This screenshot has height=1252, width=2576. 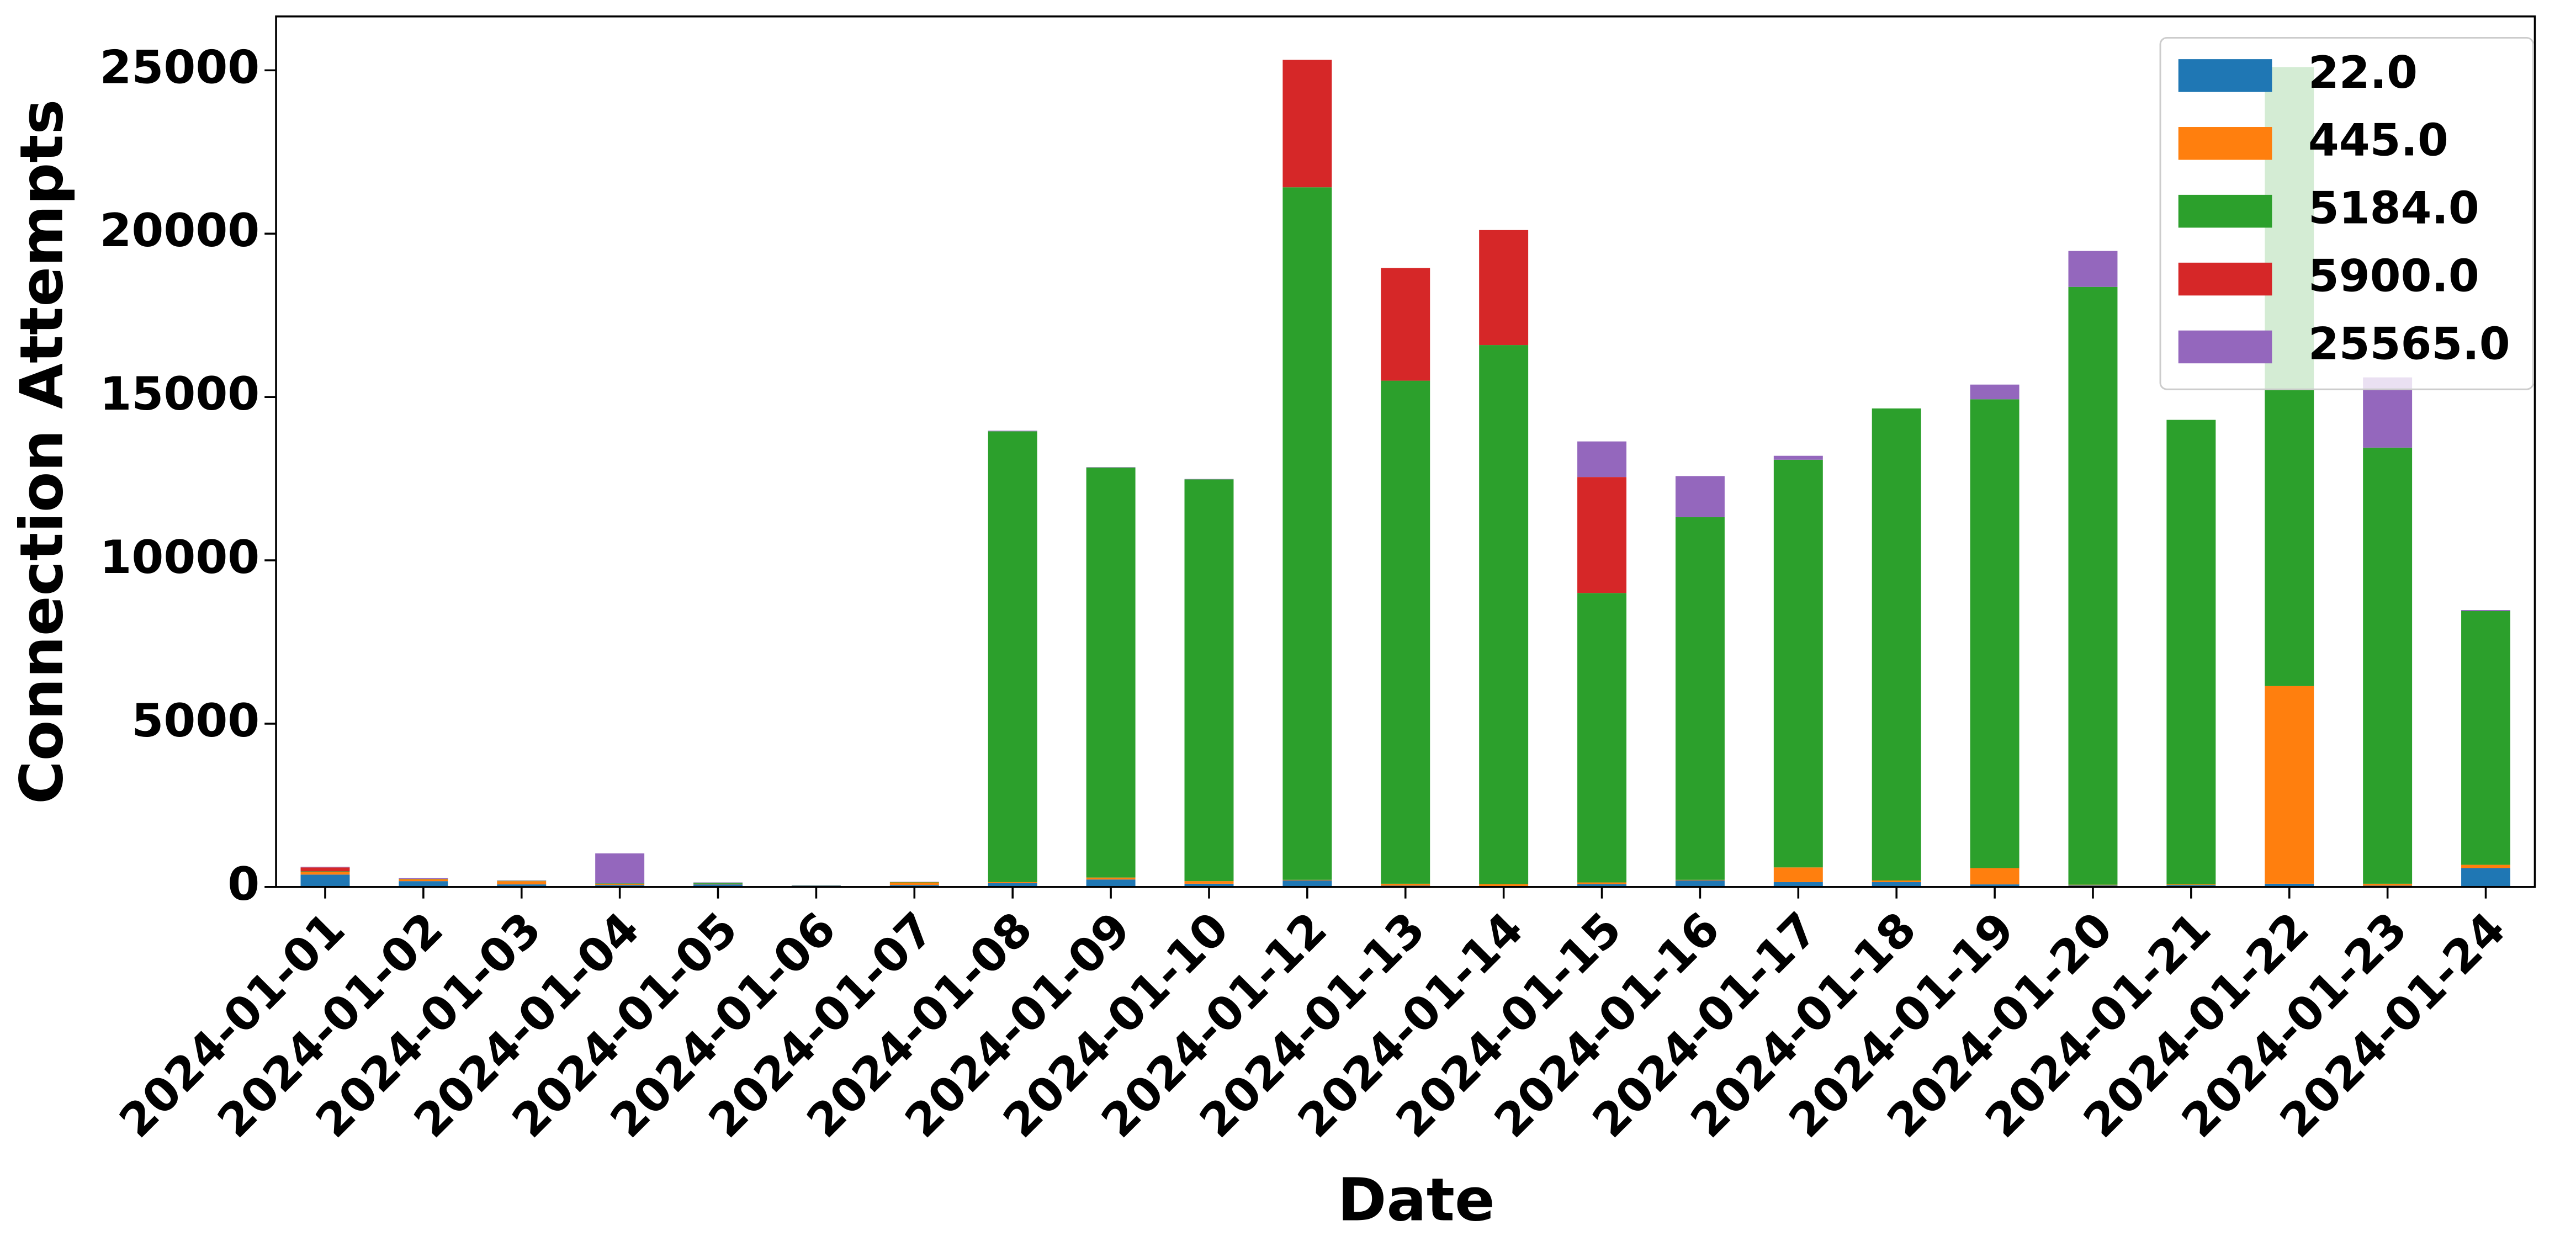 What do you see at coordinates (2393, 208) in the screenshot?
I see `legend-label: 5184.0` at bounding box center [2393, 208].